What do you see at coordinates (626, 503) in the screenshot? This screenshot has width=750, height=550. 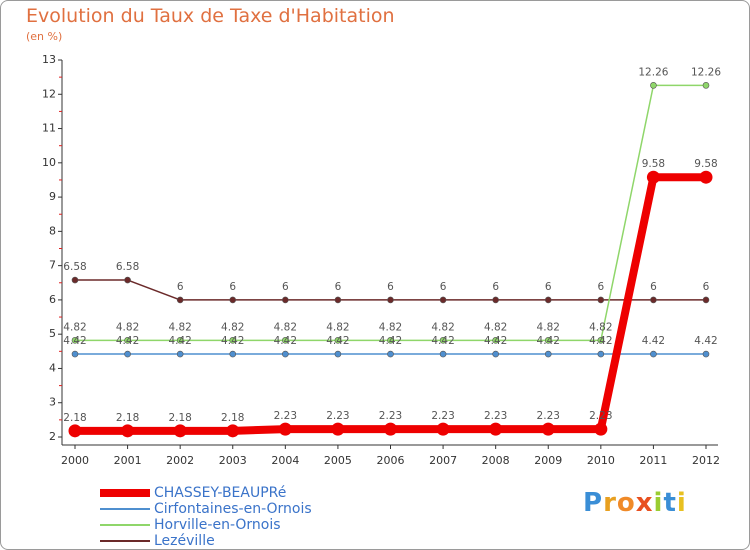 I see `logo-letter: o` at bounding box center [626, 503].